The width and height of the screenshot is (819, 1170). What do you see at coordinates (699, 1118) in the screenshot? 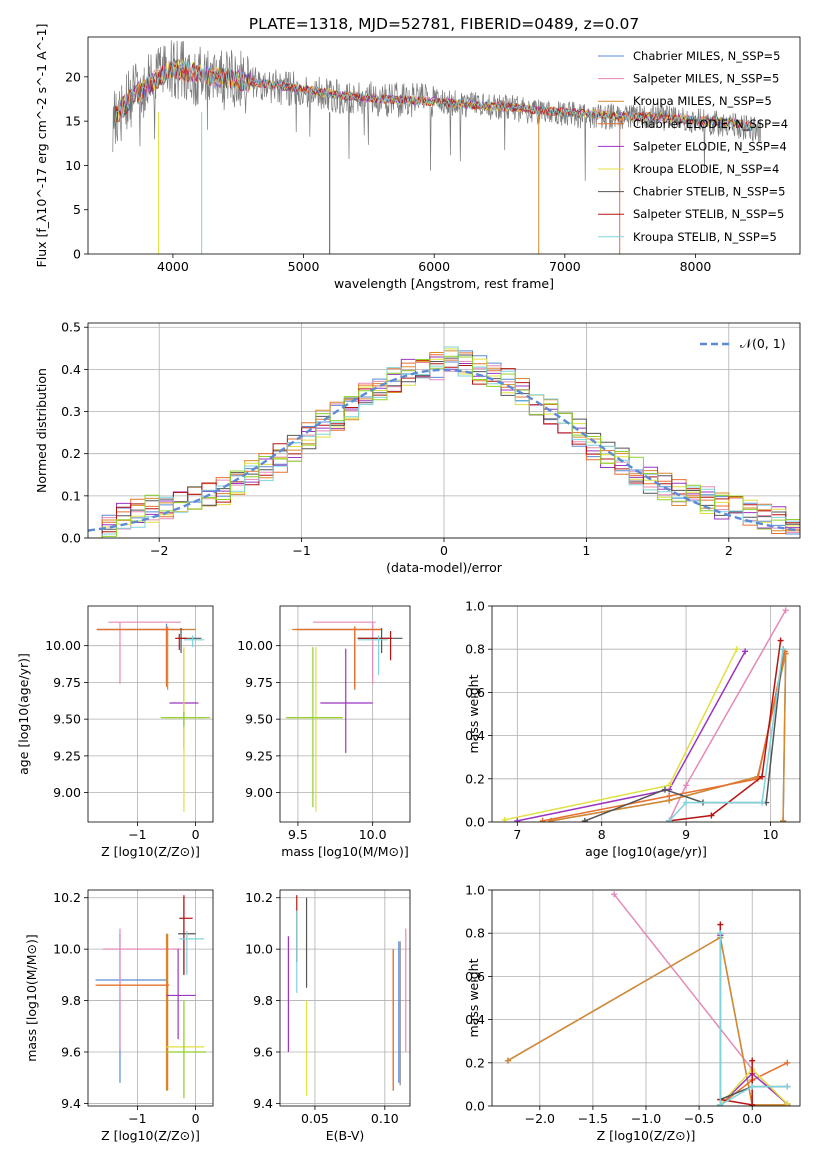
I see `x-tick-label: −0.5` at bounding box center [699, 1118].